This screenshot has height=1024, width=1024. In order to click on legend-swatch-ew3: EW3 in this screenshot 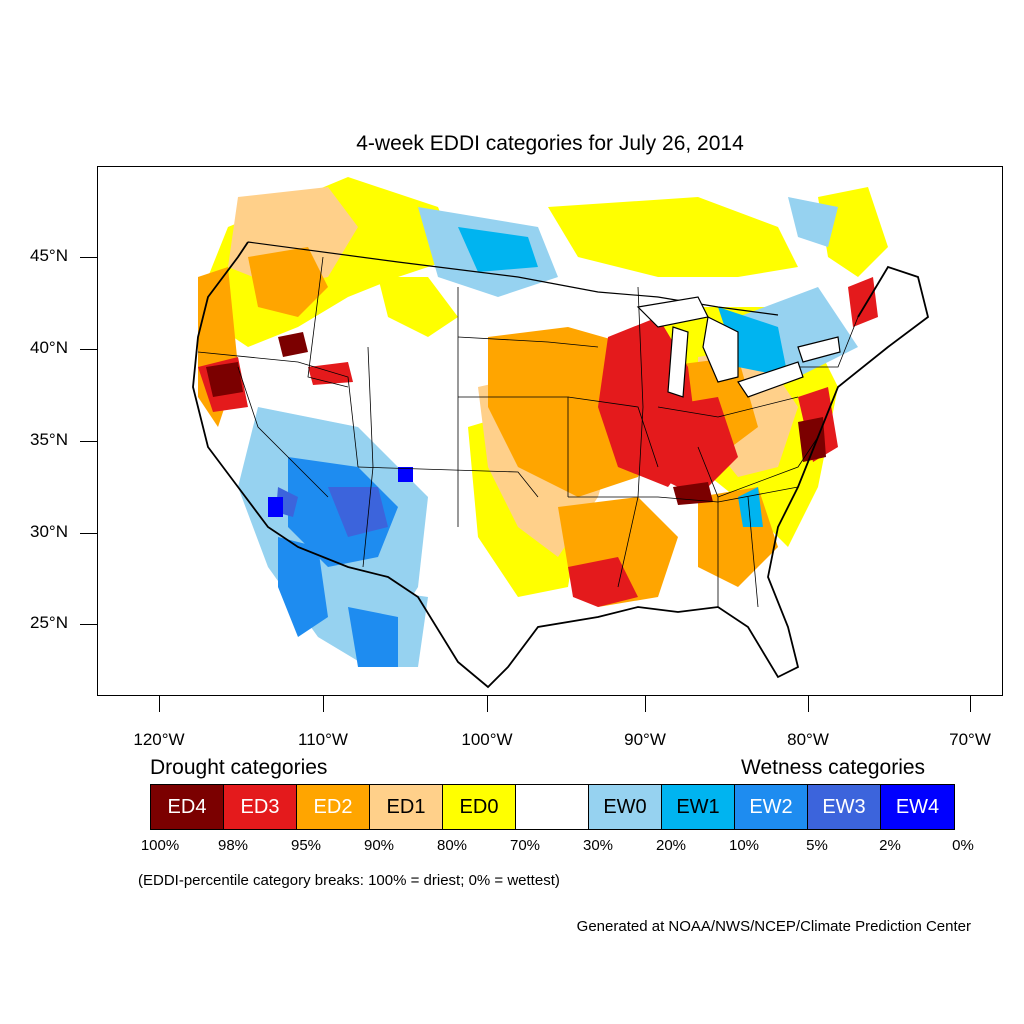, I will do `click(844, 807)`.